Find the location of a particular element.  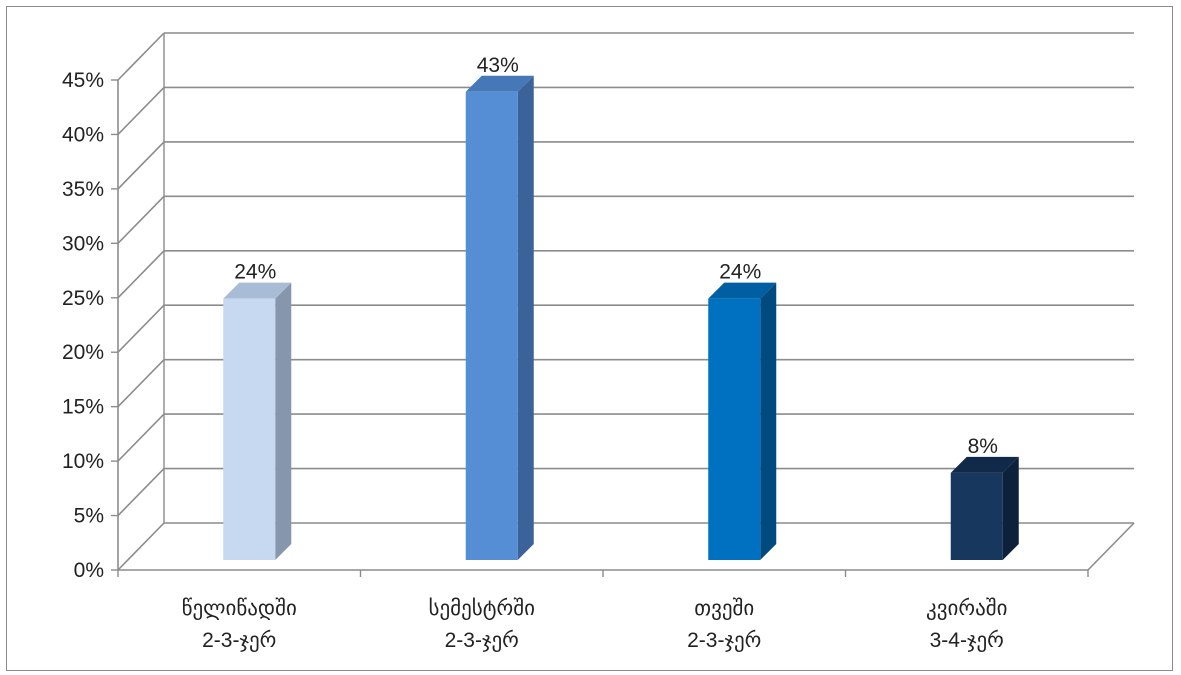

y-tick-label: 0% is located at coordinates (89, 570).